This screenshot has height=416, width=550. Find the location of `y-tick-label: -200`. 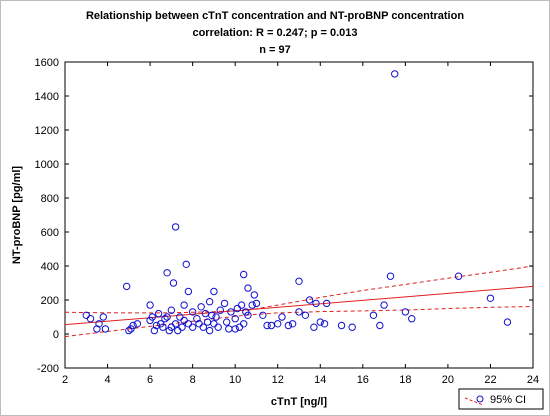

y-tick-label: -200 is located at coordinates (48, 369).